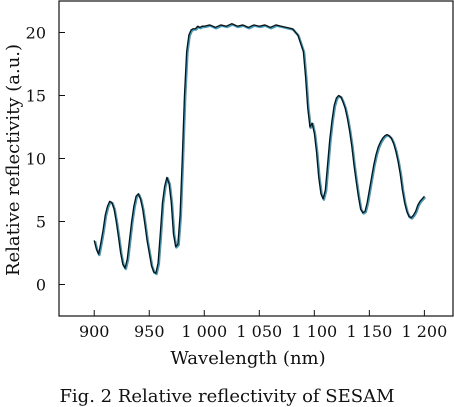  I want to click on y-axis-ticks: 0 5 10 15 20, so click(45, 159).